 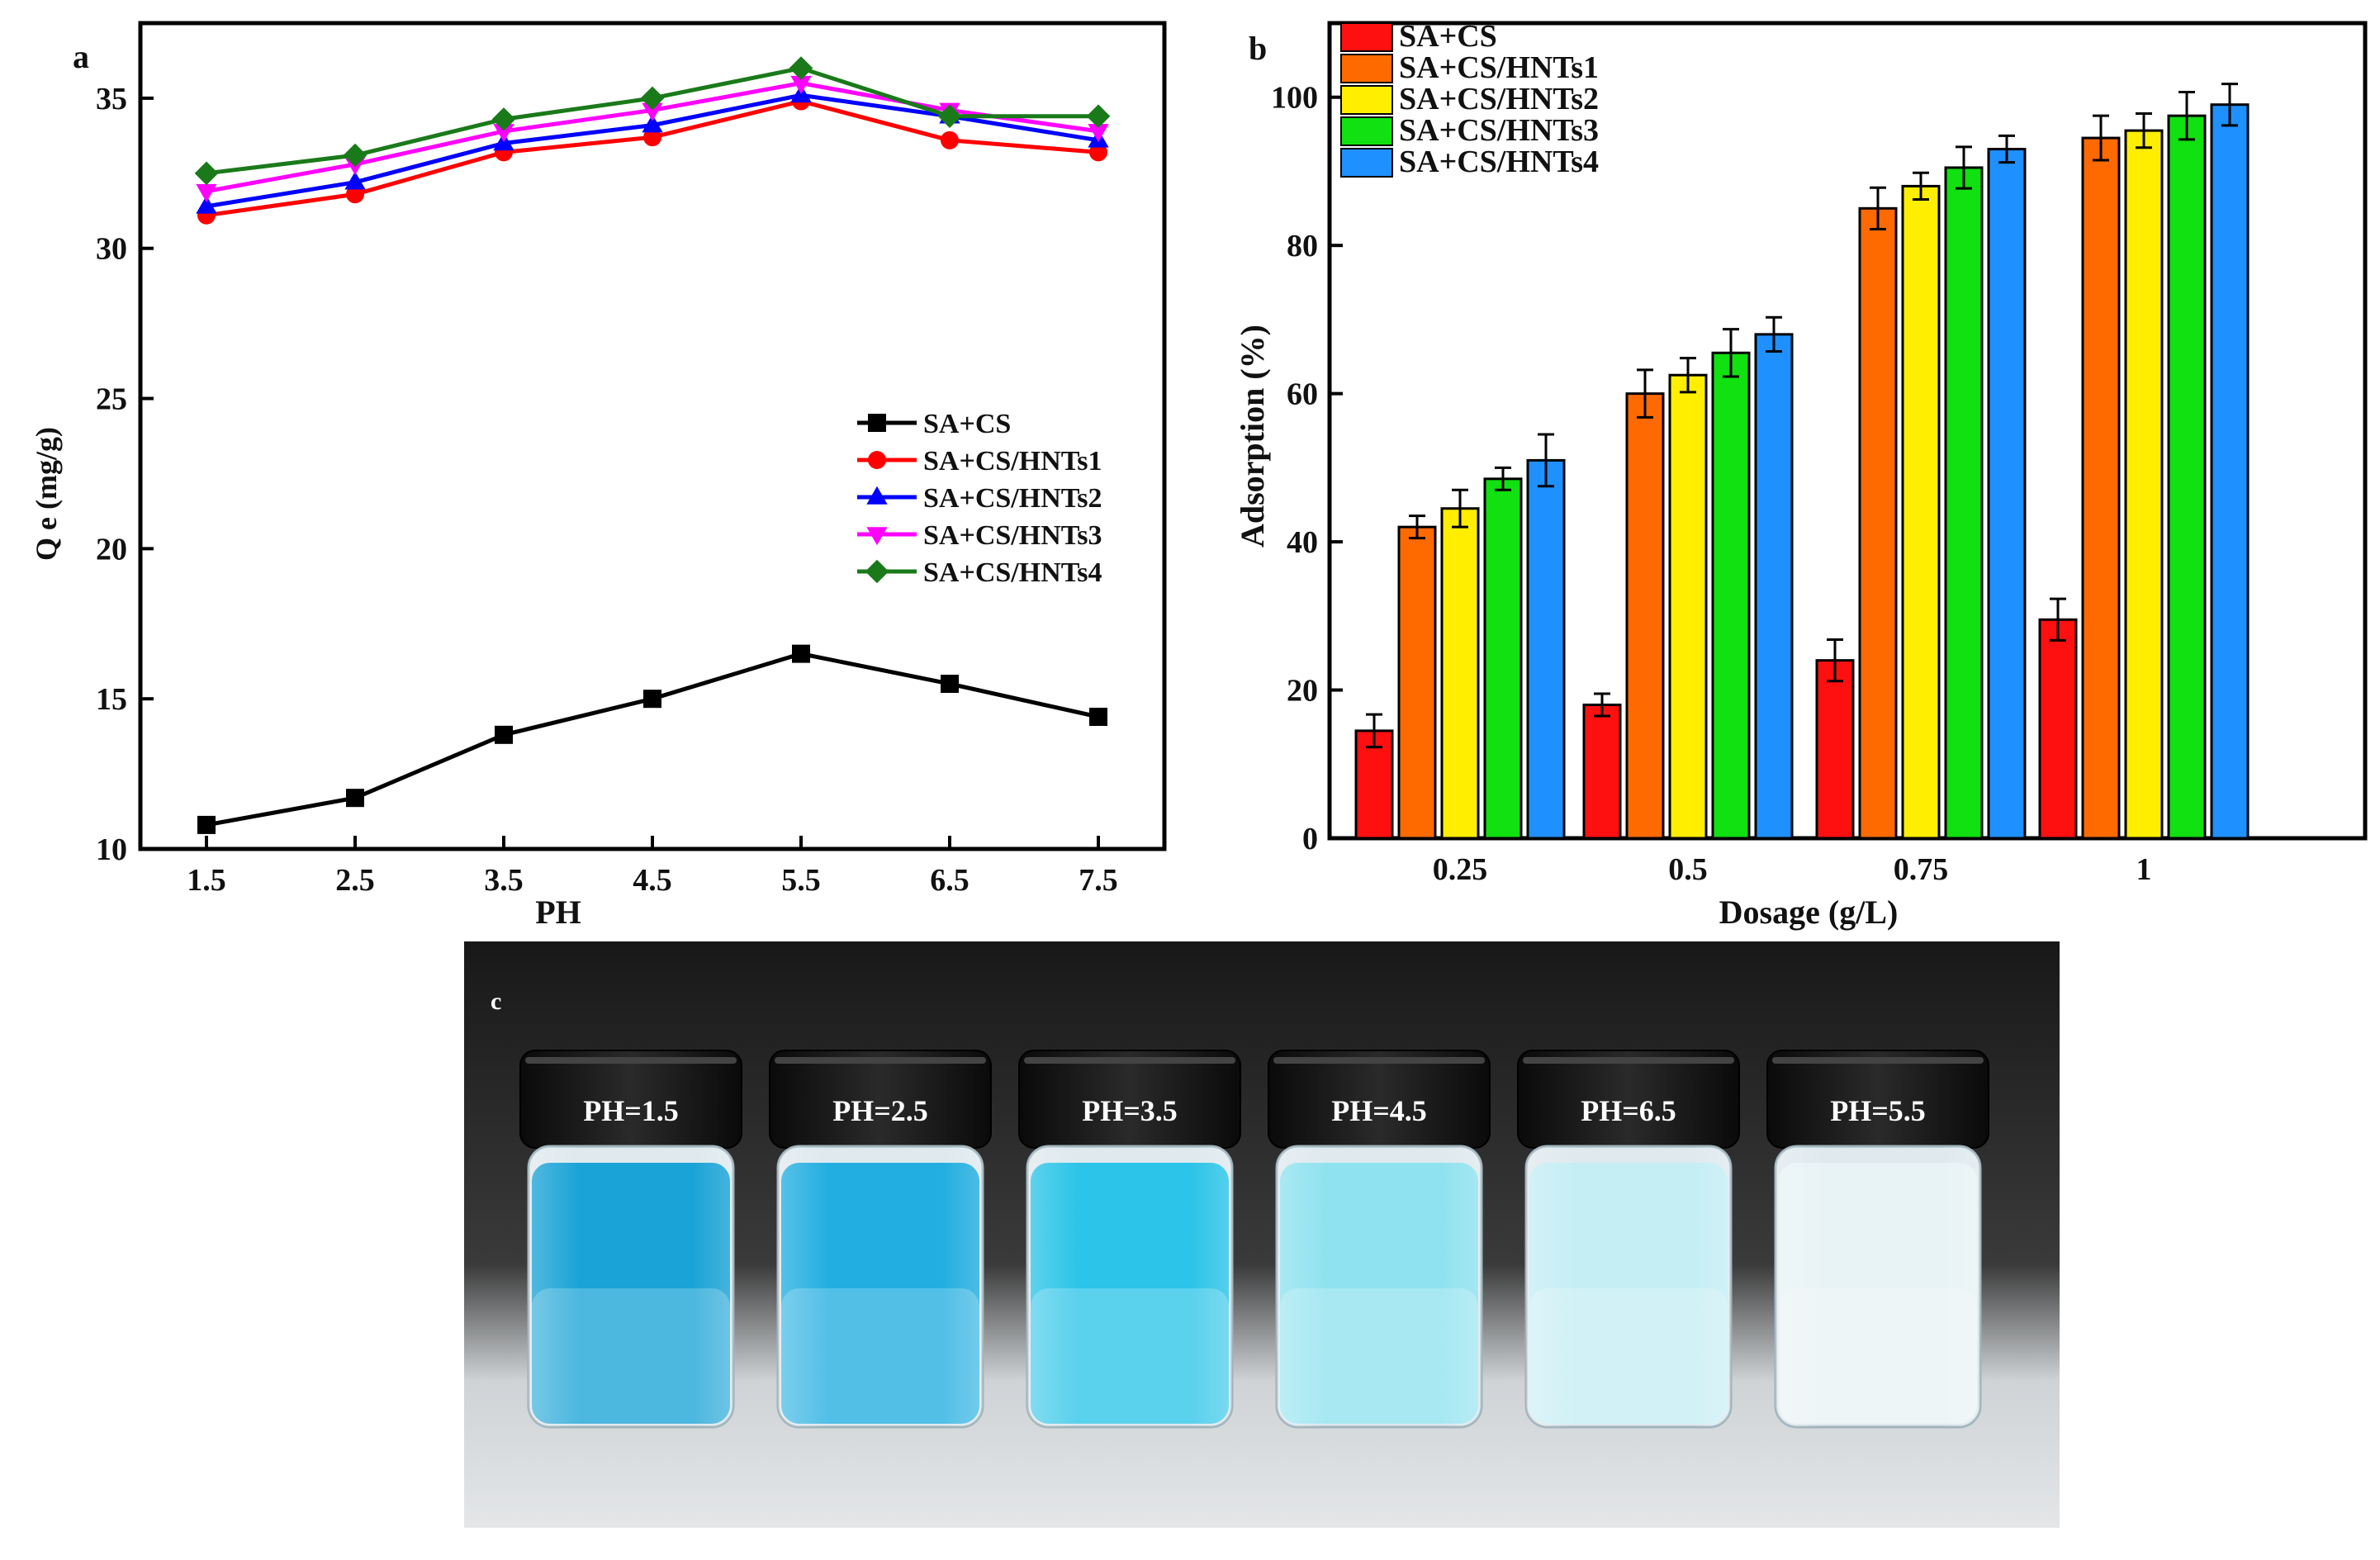 I want to click on panel-b-x-axis: 0.25 0.5 0.75 1, so click(x=1792, y=856).